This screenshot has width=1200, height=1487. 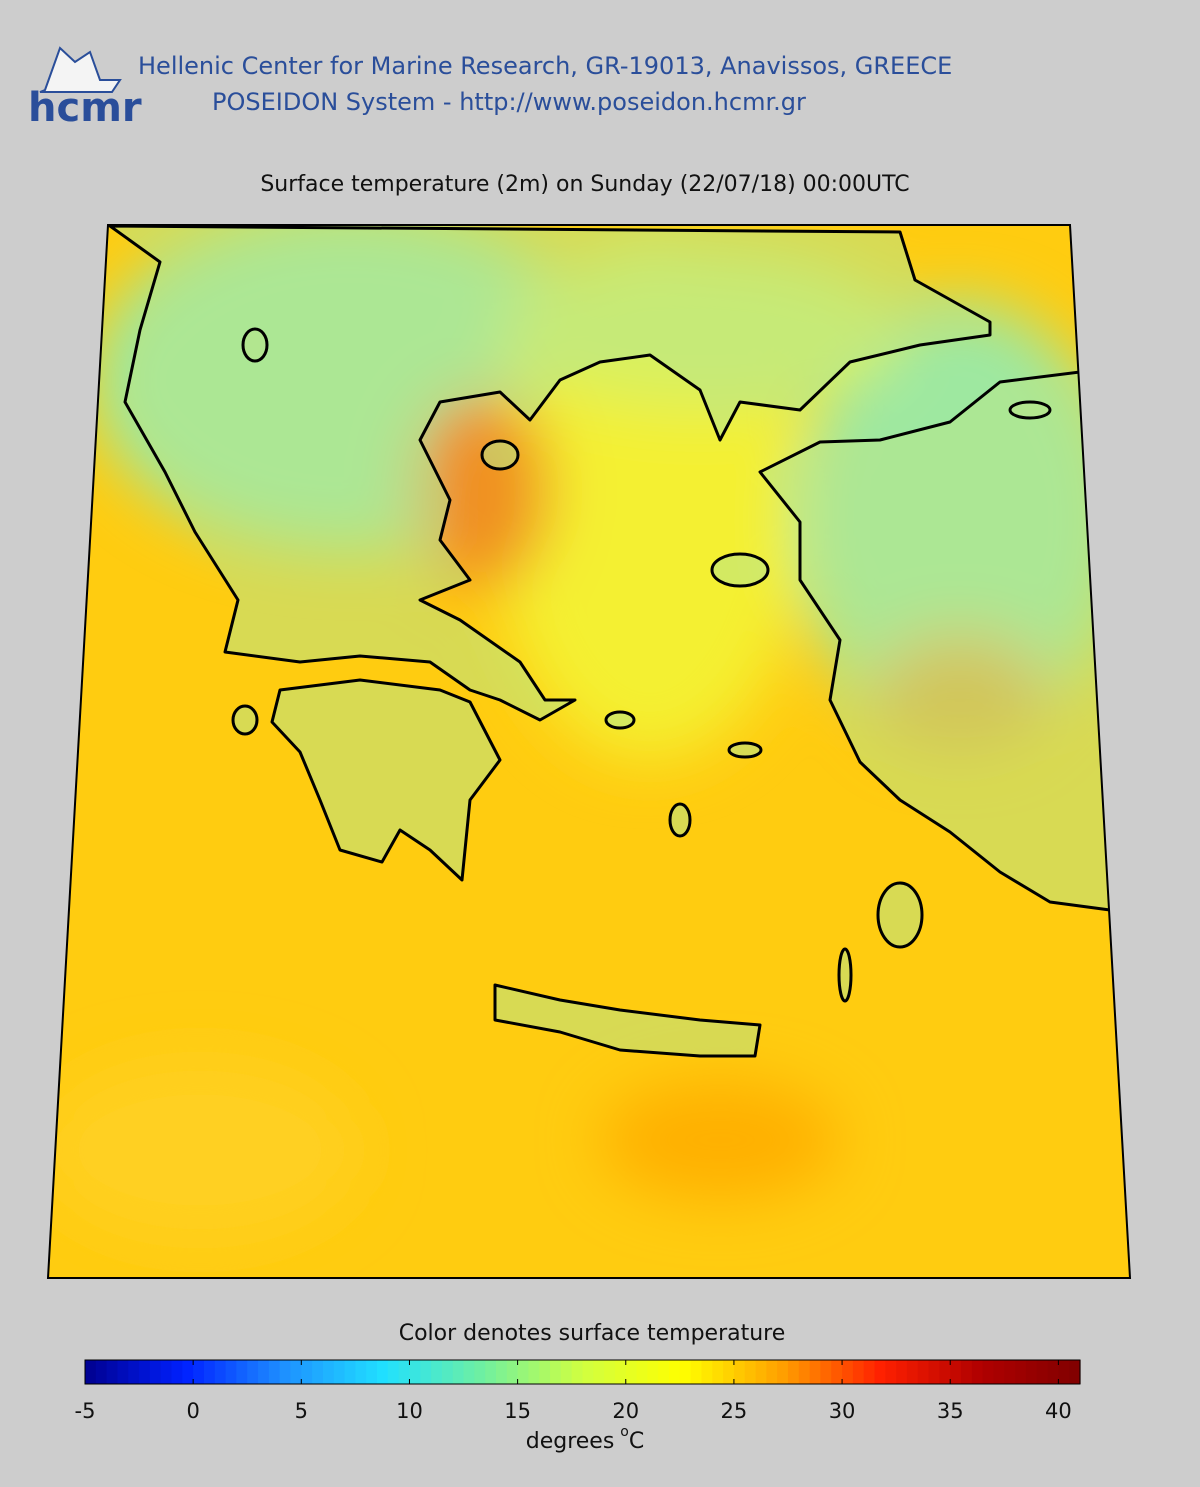 What do you see at coordinates (950, 1411) in the screenshot?
I see `colorbar-tick-label: 35` at bounding box center [950, 1411].